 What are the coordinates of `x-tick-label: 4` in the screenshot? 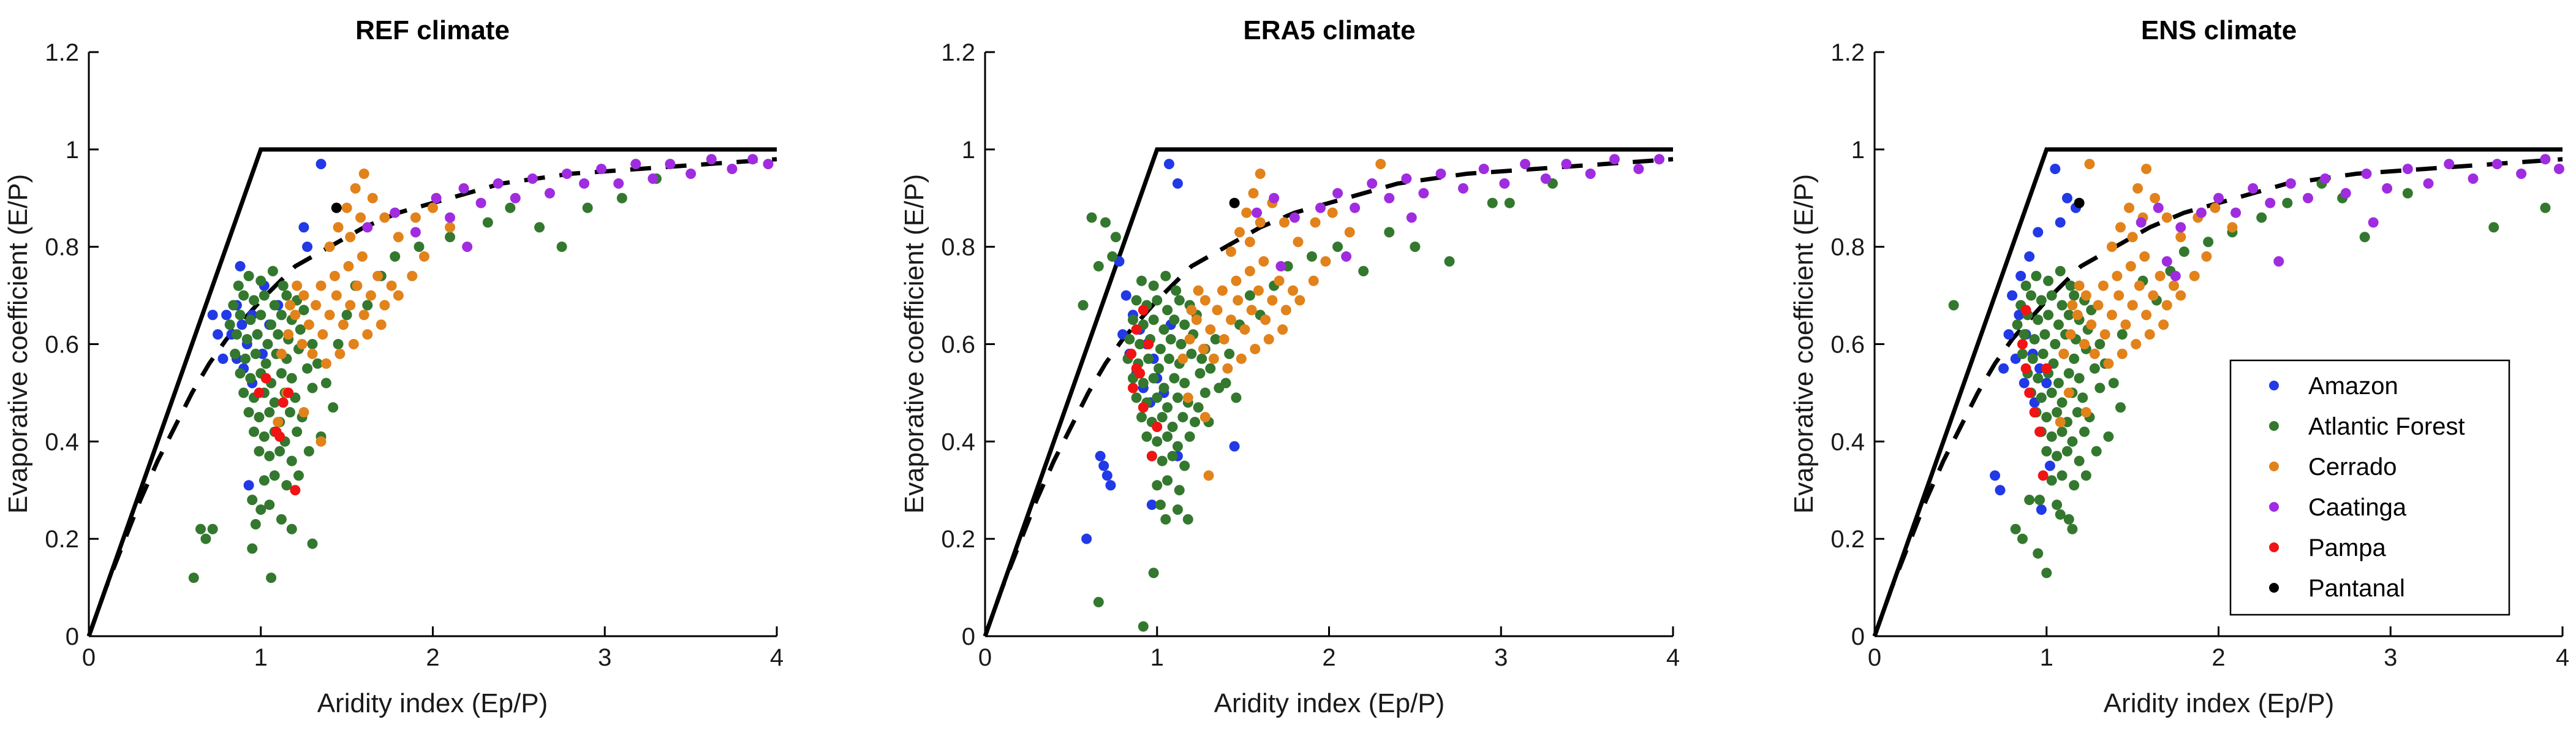 It's located at (777, 657).